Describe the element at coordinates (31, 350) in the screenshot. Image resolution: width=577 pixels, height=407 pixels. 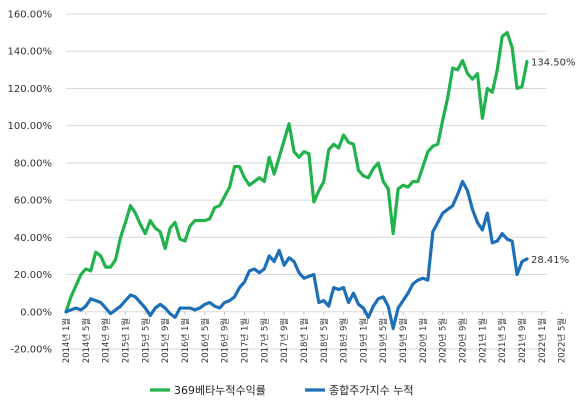
I see `y-tick-label: -20.00%` at that location.